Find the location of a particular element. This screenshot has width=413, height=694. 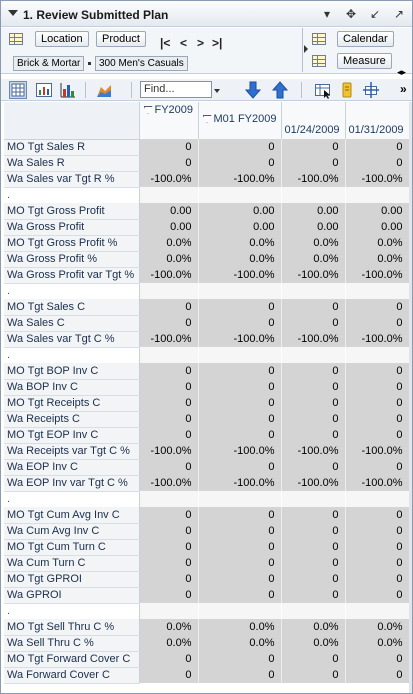

area-chart-icon is located at coordinates (104, 90).